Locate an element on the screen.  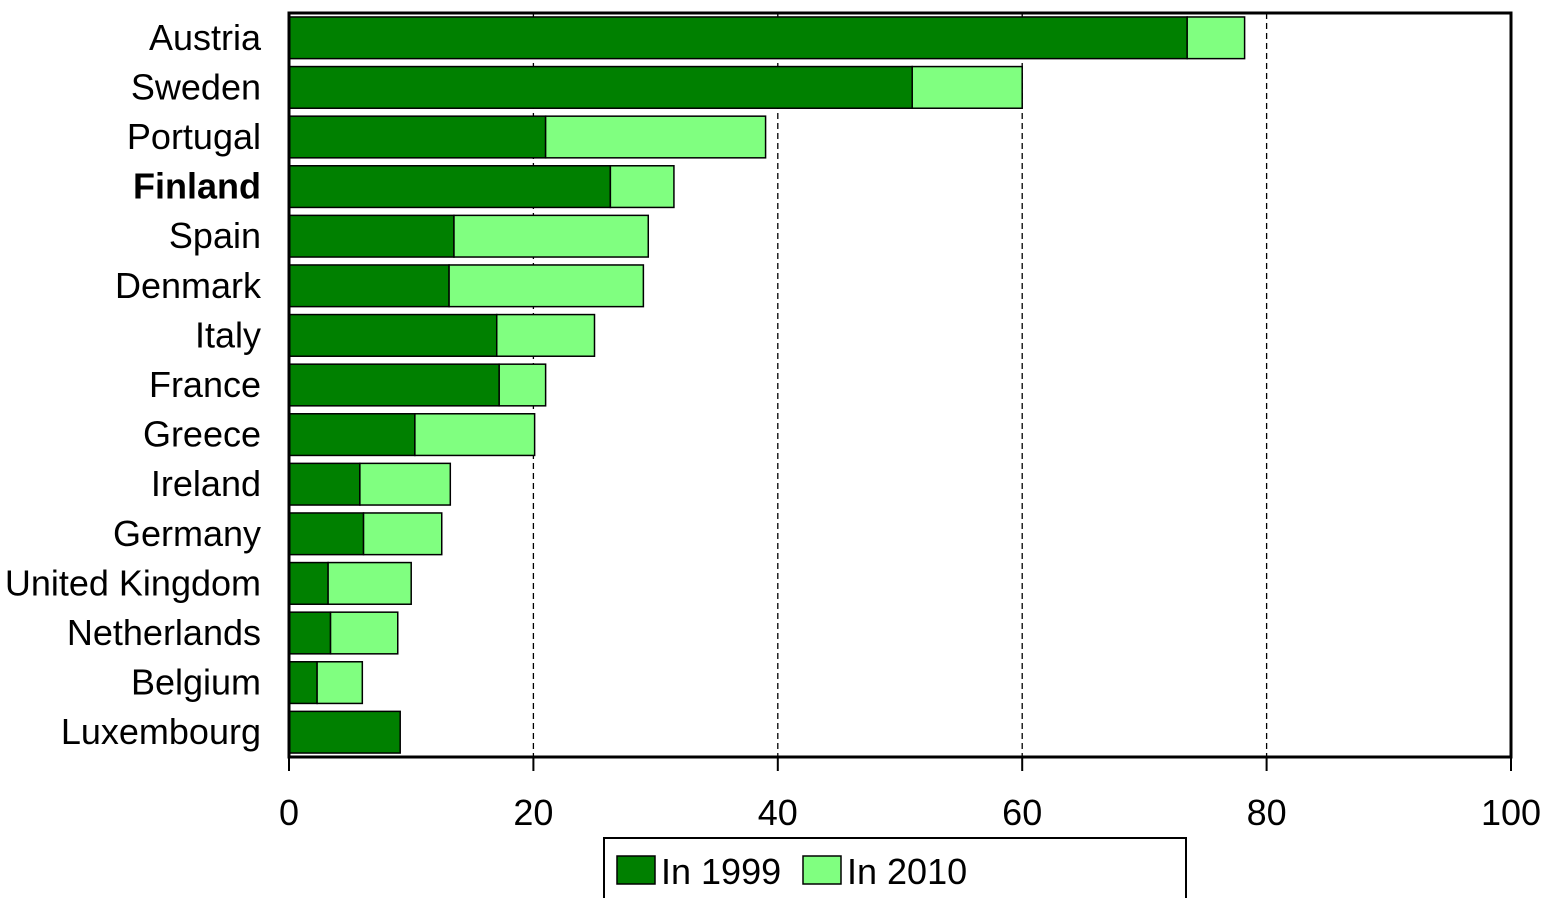
bar-ireland-in-2010 is located at coordinates (405, 484).